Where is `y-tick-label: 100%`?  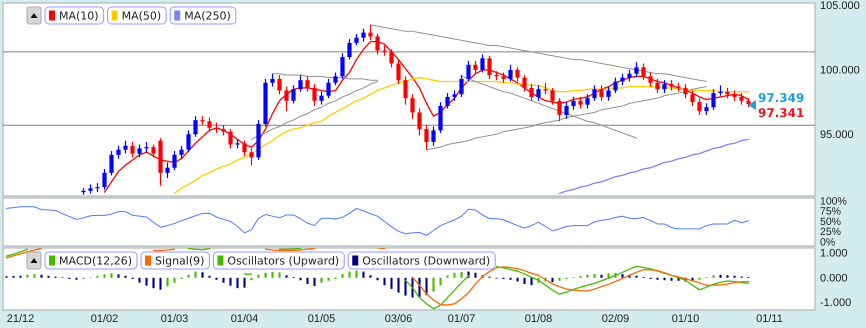
y-tick-label: 100% is located at coordinates (833, 201).